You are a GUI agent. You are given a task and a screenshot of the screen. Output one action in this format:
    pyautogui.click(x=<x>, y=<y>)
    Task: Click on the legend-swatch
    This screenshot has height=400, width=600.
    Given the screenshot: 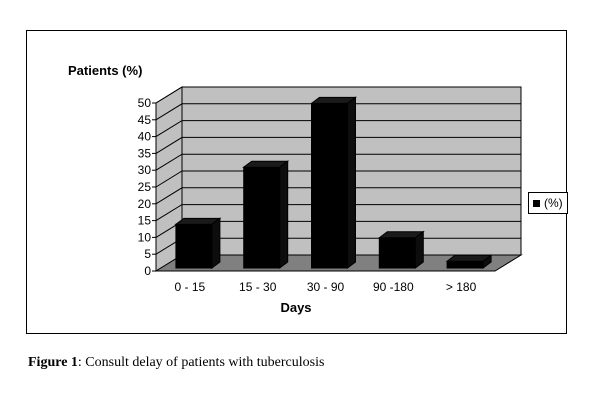 What is the action you would take?
    pyautogui.click(x=536, y=203)
    